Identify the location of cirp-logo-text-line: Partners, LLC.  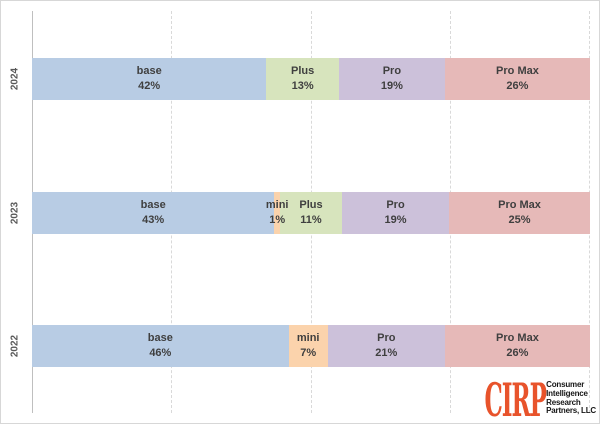
(571, 411).